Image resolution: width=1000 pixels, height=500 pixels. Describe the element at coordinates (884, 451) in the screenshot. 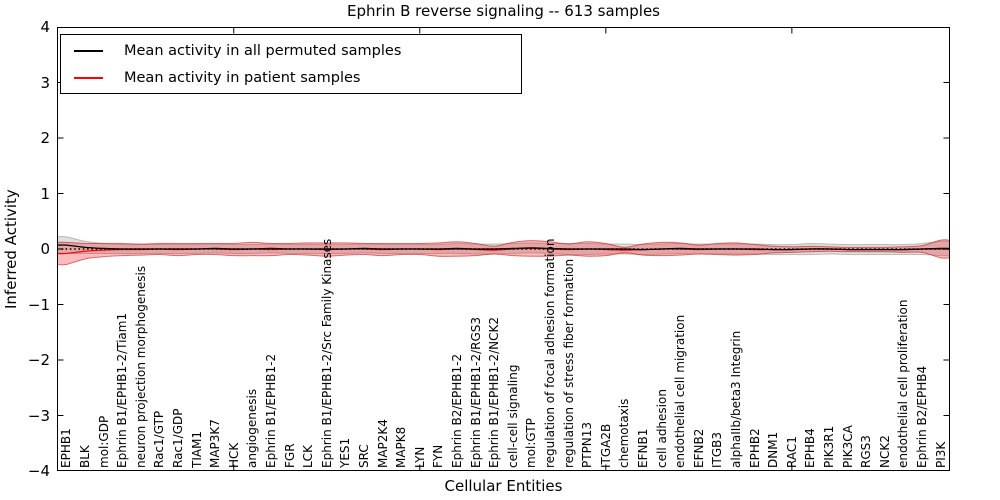

I see `x-tick-label: NCK2` at that location.